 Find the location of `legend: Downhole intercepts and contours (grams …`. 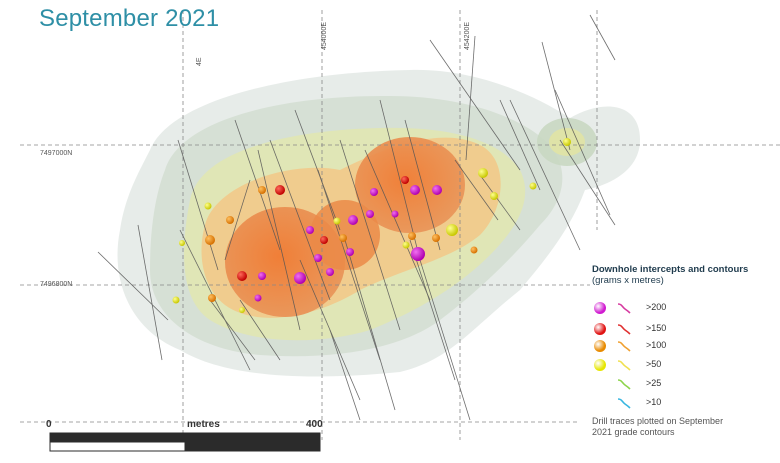

legend: Downhole intercepts and contours (grams … is located at coordinates (684, 350).